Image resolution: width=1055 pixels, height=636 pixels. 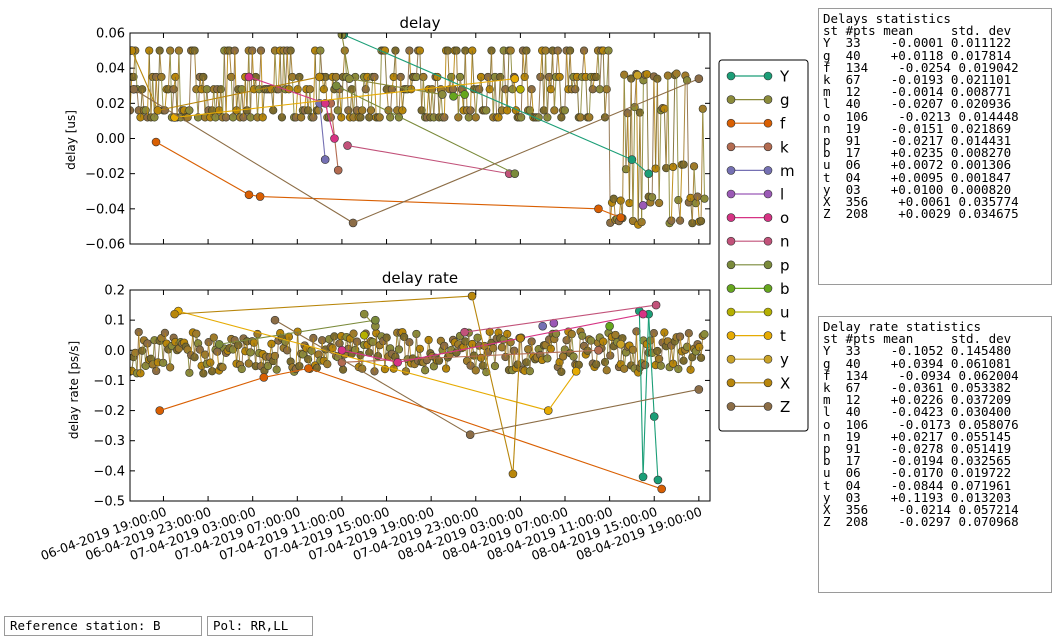 I want to click on delay-series-u, so click(x=520, y=89).